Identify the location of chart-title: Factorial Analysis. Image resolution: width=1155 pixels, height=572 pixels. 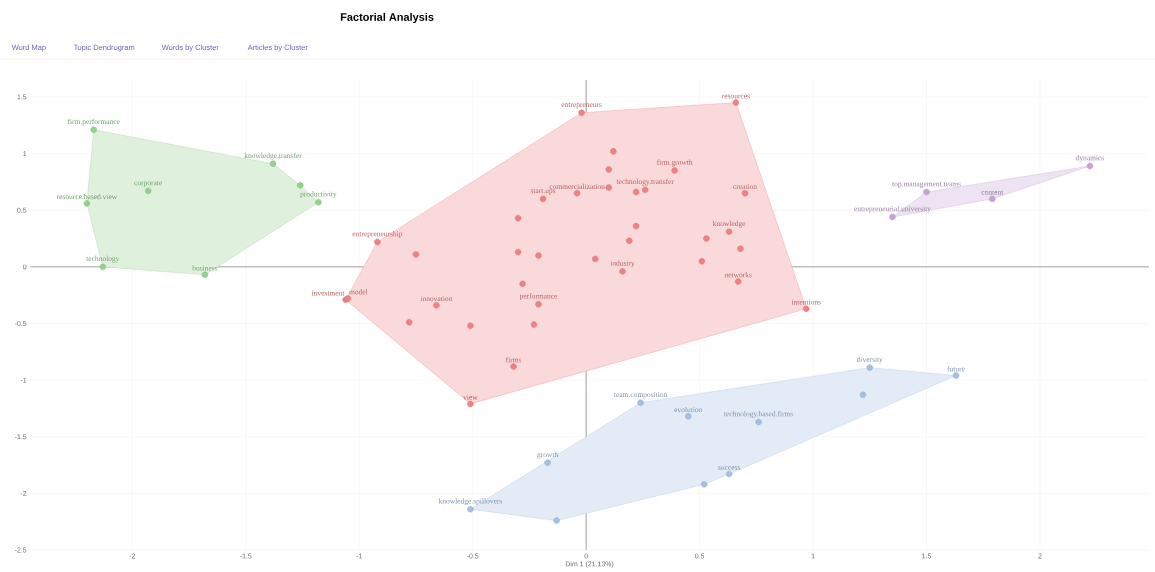
(387, 18).